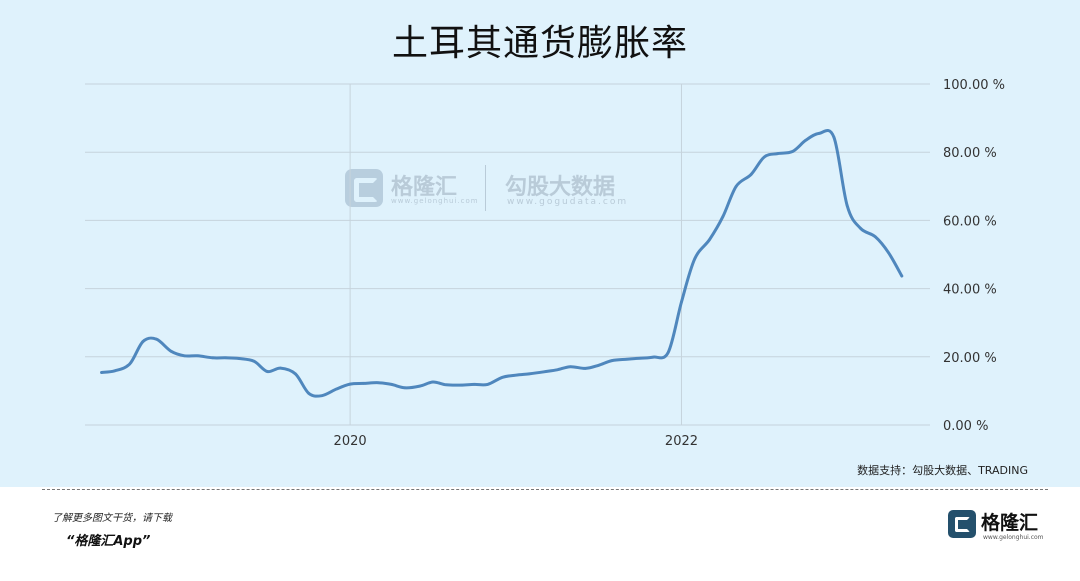  Describe the element at coordinates (108, 541) in the screenshot. I see `footer-app-name: “格隆汇App”` at that location.